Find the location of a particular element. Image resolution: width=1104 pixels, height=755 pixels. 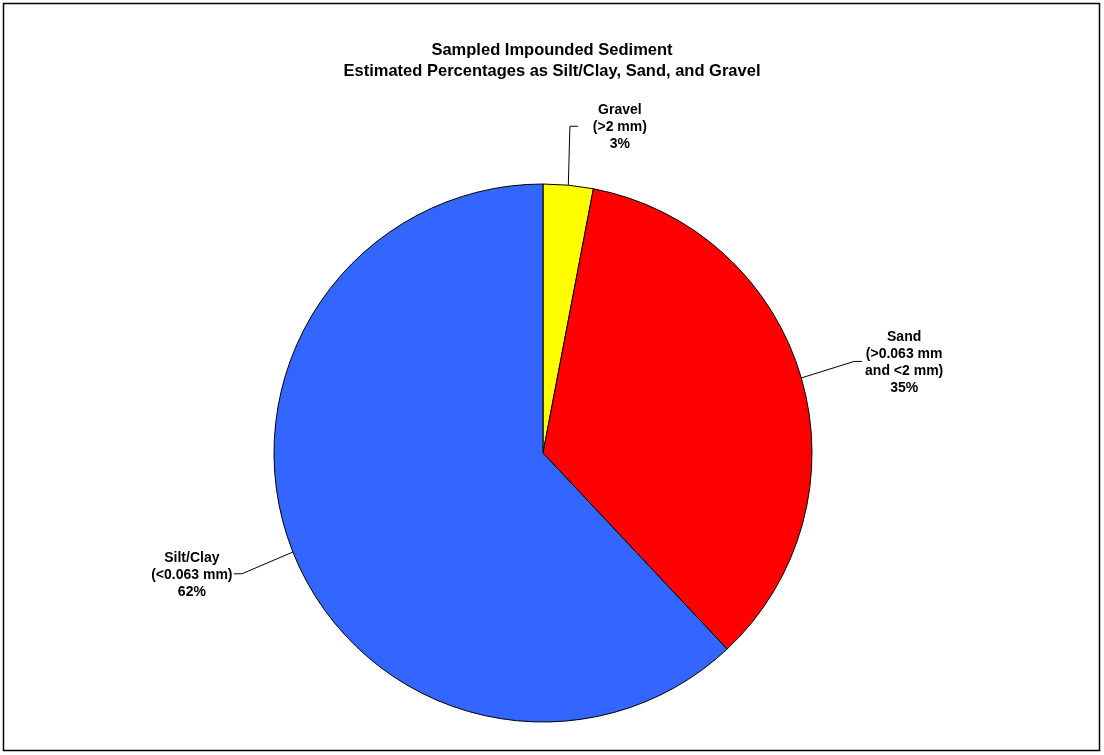

slice-label: Silt/Clay (<0.063 mm) is located at coordinates (192, 565).